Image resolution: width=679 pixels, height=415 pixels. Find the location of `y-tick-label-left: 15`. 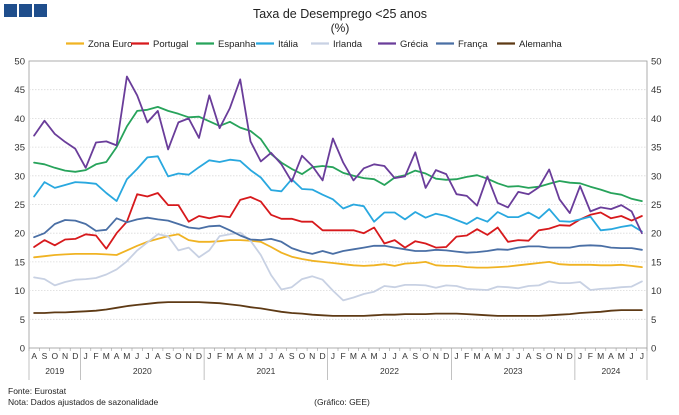

y-tick-label-left: 15 is located at coordinates (19, 262).